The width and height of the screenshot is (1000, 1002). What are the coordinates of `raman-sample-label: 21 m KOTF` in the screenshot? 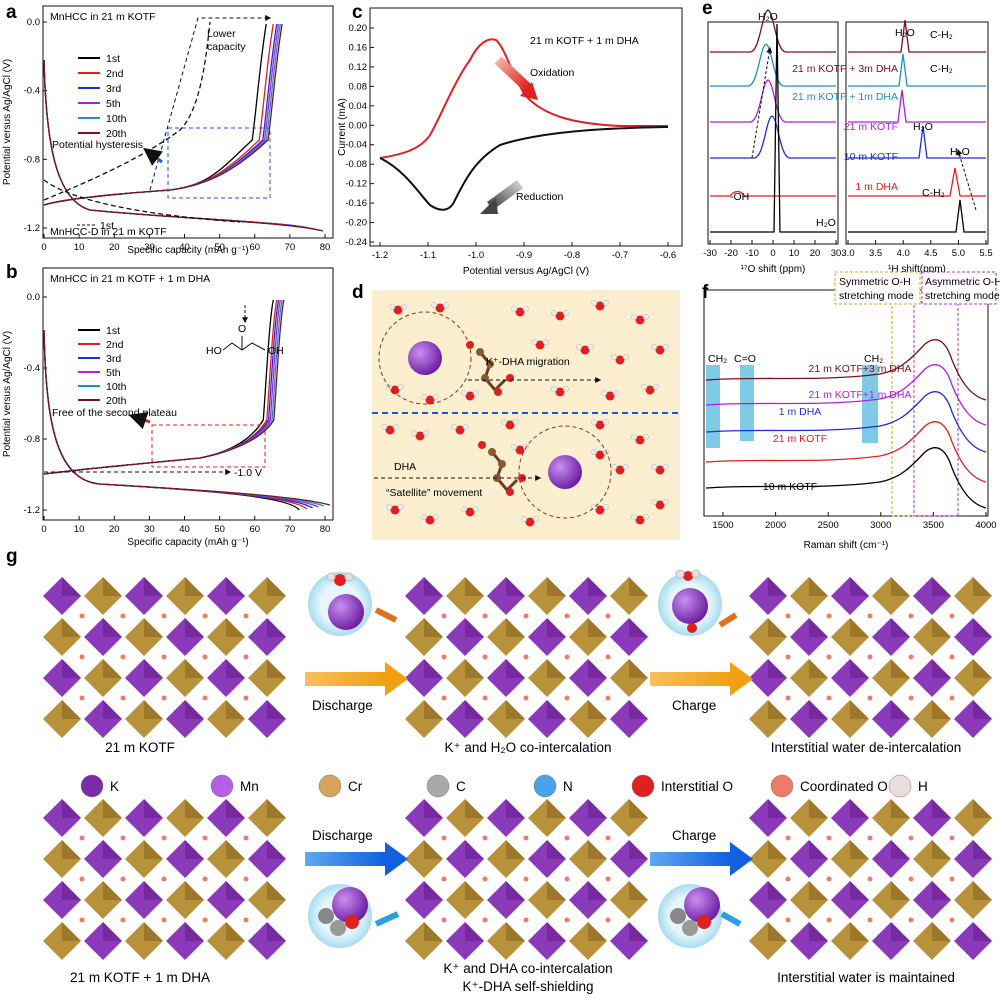 It's located at (800, 439).